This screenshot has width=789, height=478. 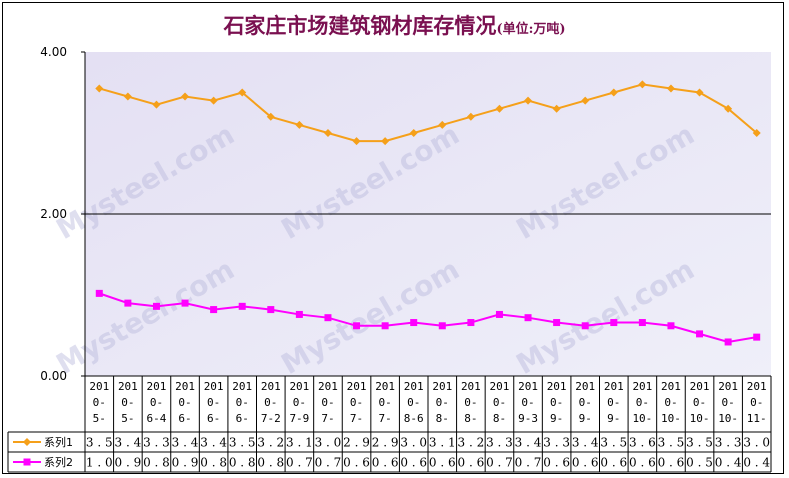 I want to click on y-tick-label: 0.00, so click(x=53, y=376).